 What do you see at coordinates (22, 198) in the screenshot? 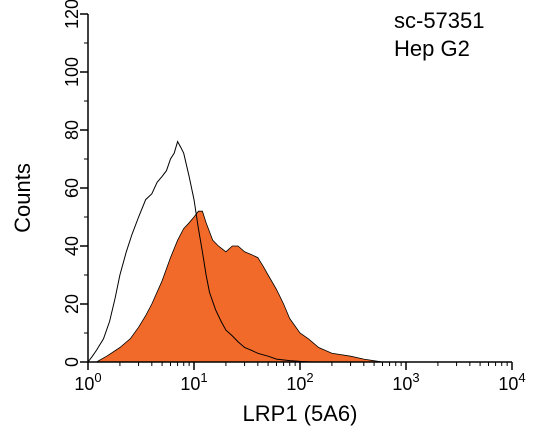
I see `y-axis-title: Counts` at bounding box center [22, 198].